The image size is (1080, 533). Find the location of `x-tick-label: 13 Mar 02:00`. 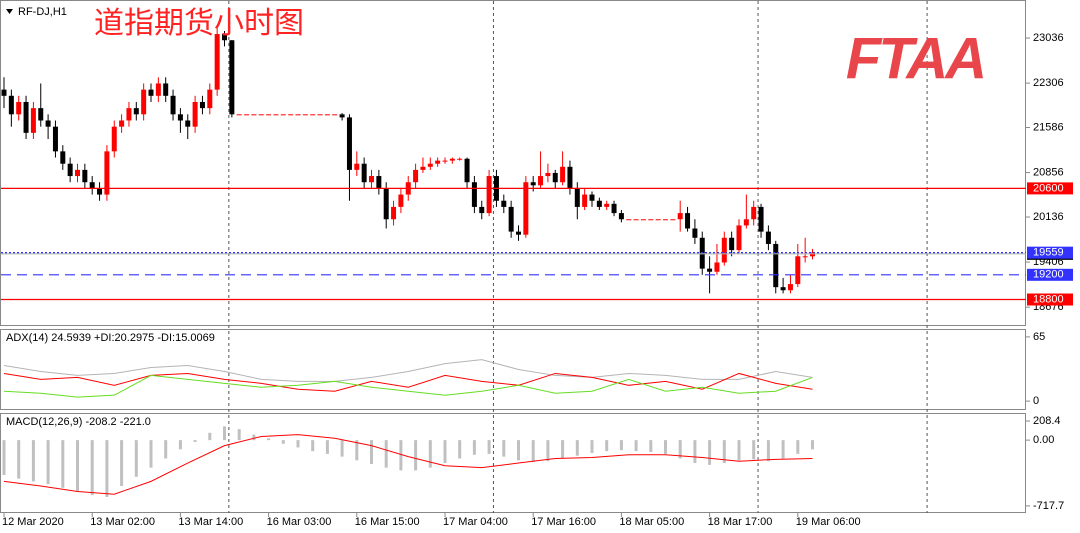

x-tick-label: 13 Mar 02:00 is located at coordinates (122, 522).